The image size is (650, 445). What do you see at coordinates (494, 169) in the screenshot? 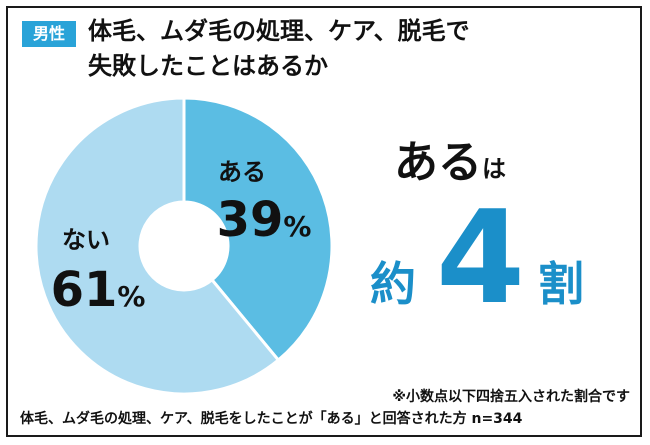
I see `headline-suffix: は` at bounding box center [494, 169].